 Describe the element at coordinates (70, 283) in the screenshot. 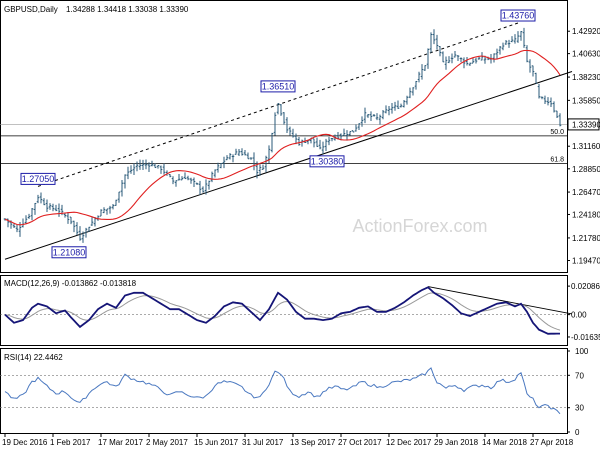

I see `macd-panel-title: MACD(12,26,9) -0.013862 -0.013818` at that location.